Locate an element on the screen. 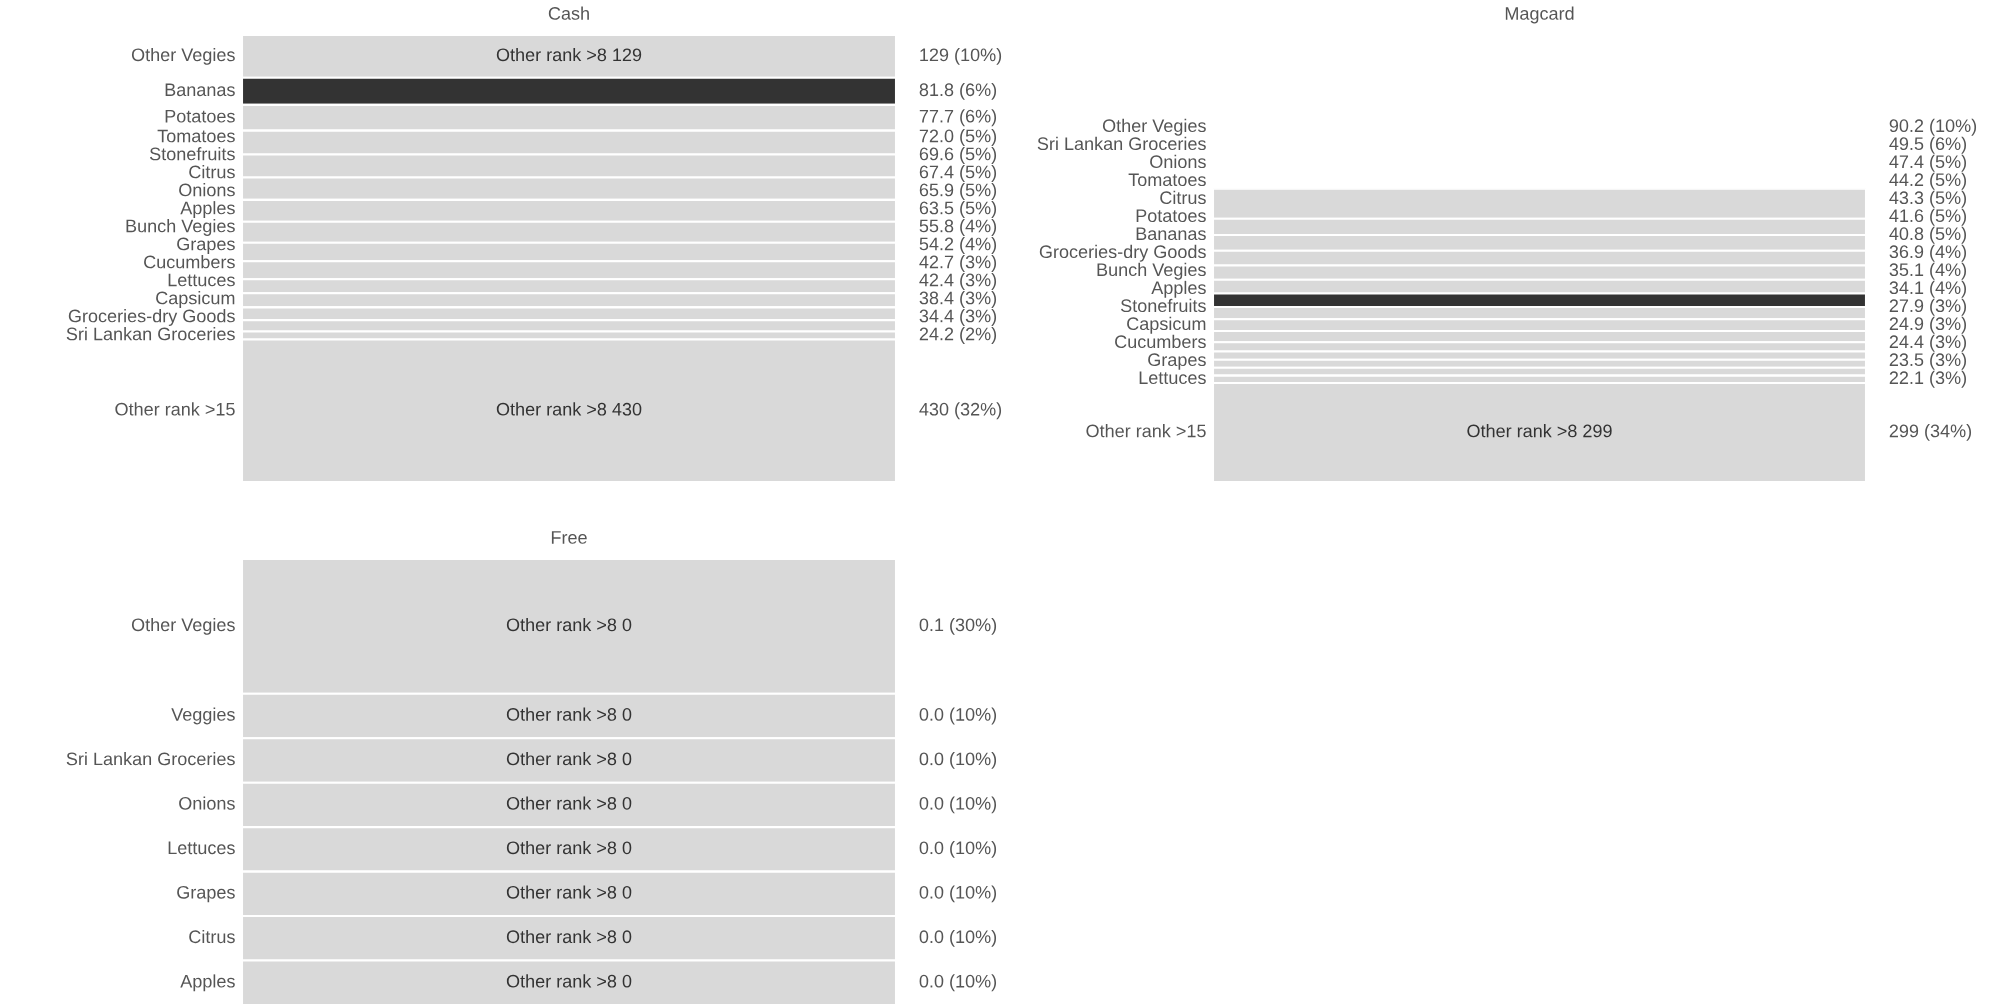 Image resolution: width=2015 pixels, height=1007 pixels. data-label: 47.4 (5%) is located at coordinates (1928, 163).